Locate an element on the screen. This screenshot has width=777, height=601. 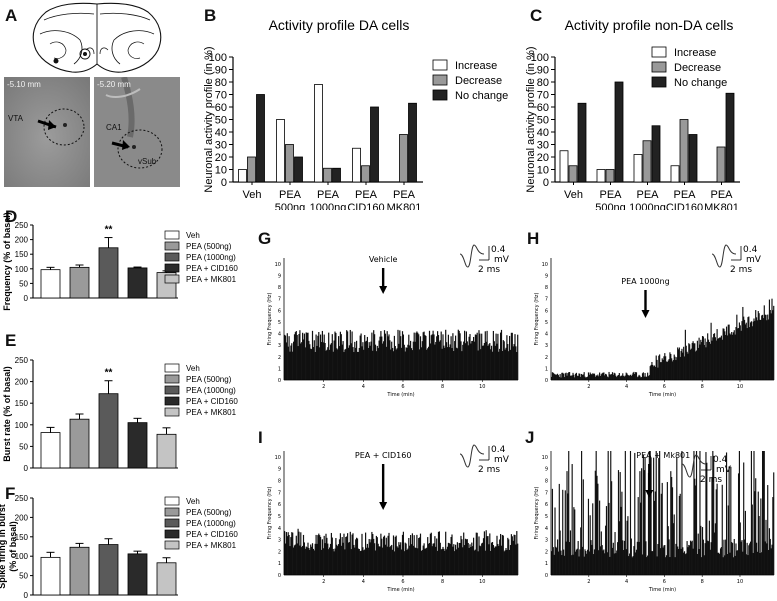
depth-label: -5.10 mm is located at coordinates (24, 84).